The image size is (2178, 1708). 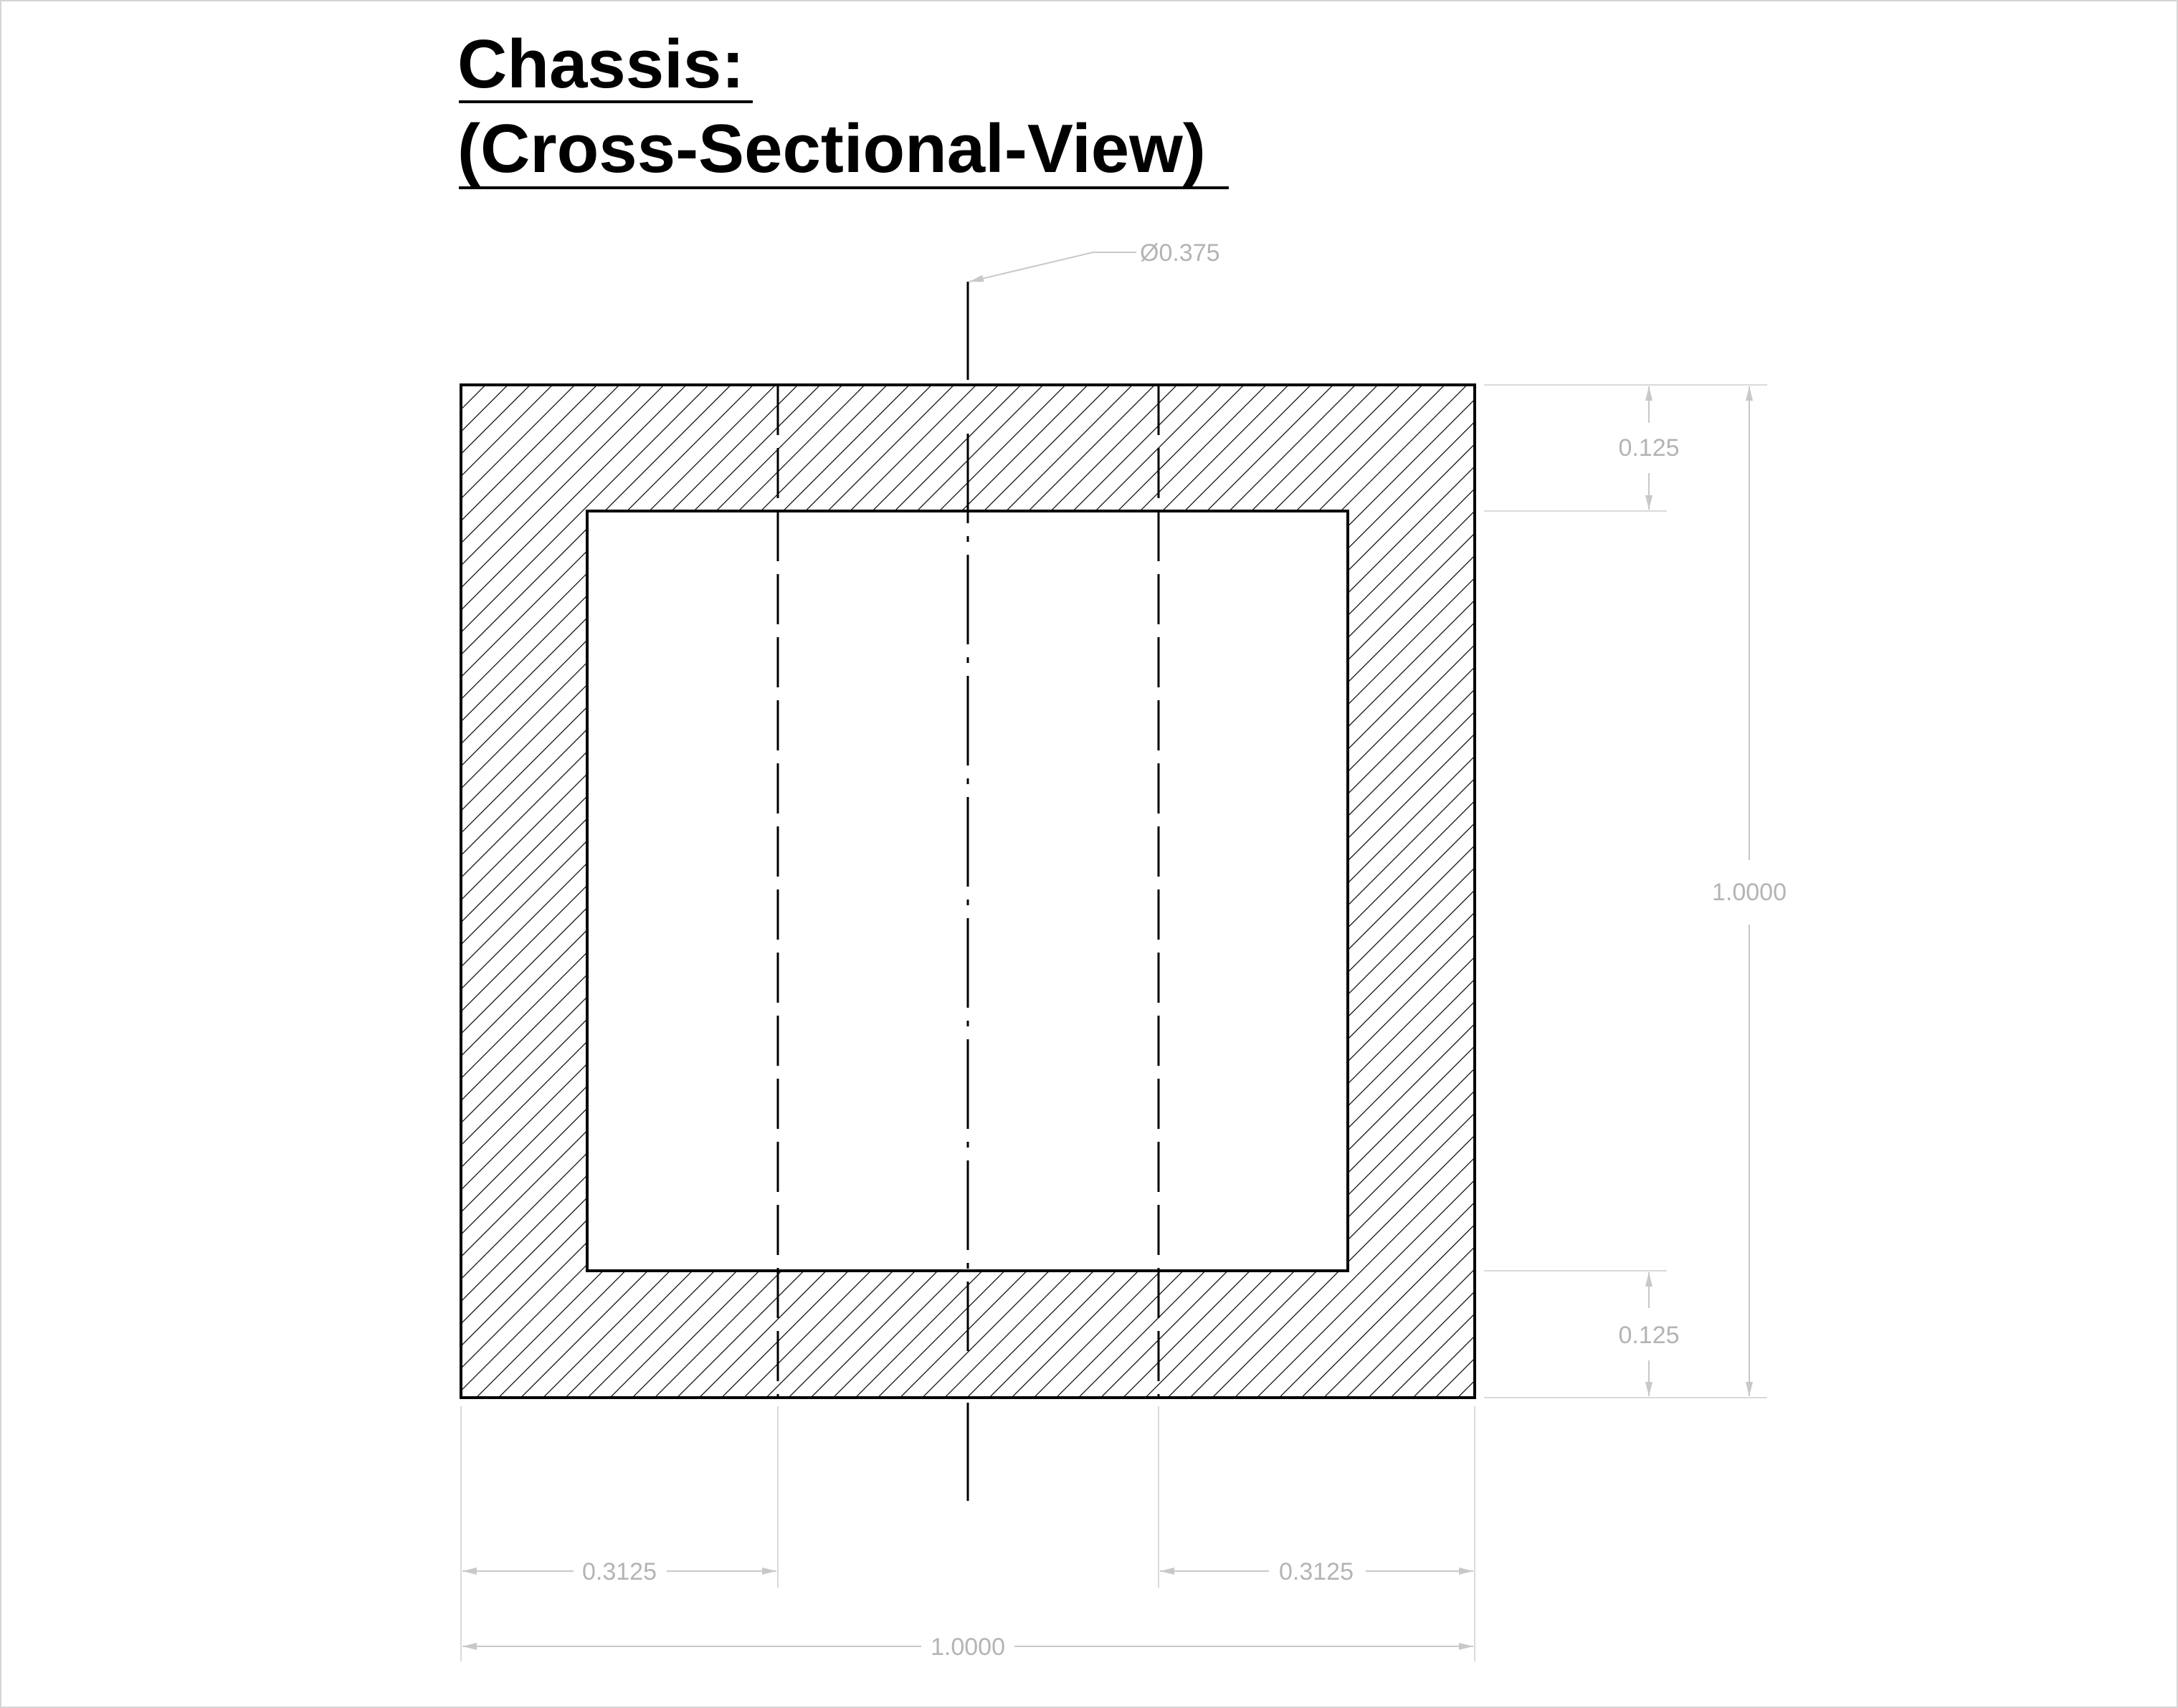 What do you see at coordinates (1648, 1335) in the screenshot?
I see `bottom-wall-label: 0.125` at bounding box center [1648, 1335].